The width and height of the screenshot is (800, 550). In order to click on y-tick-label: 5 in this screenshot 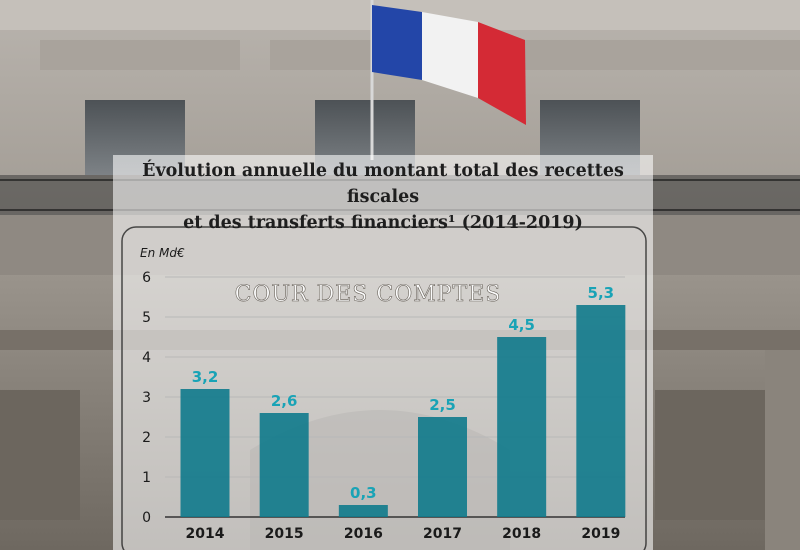, I will do `click(146, 318)`.